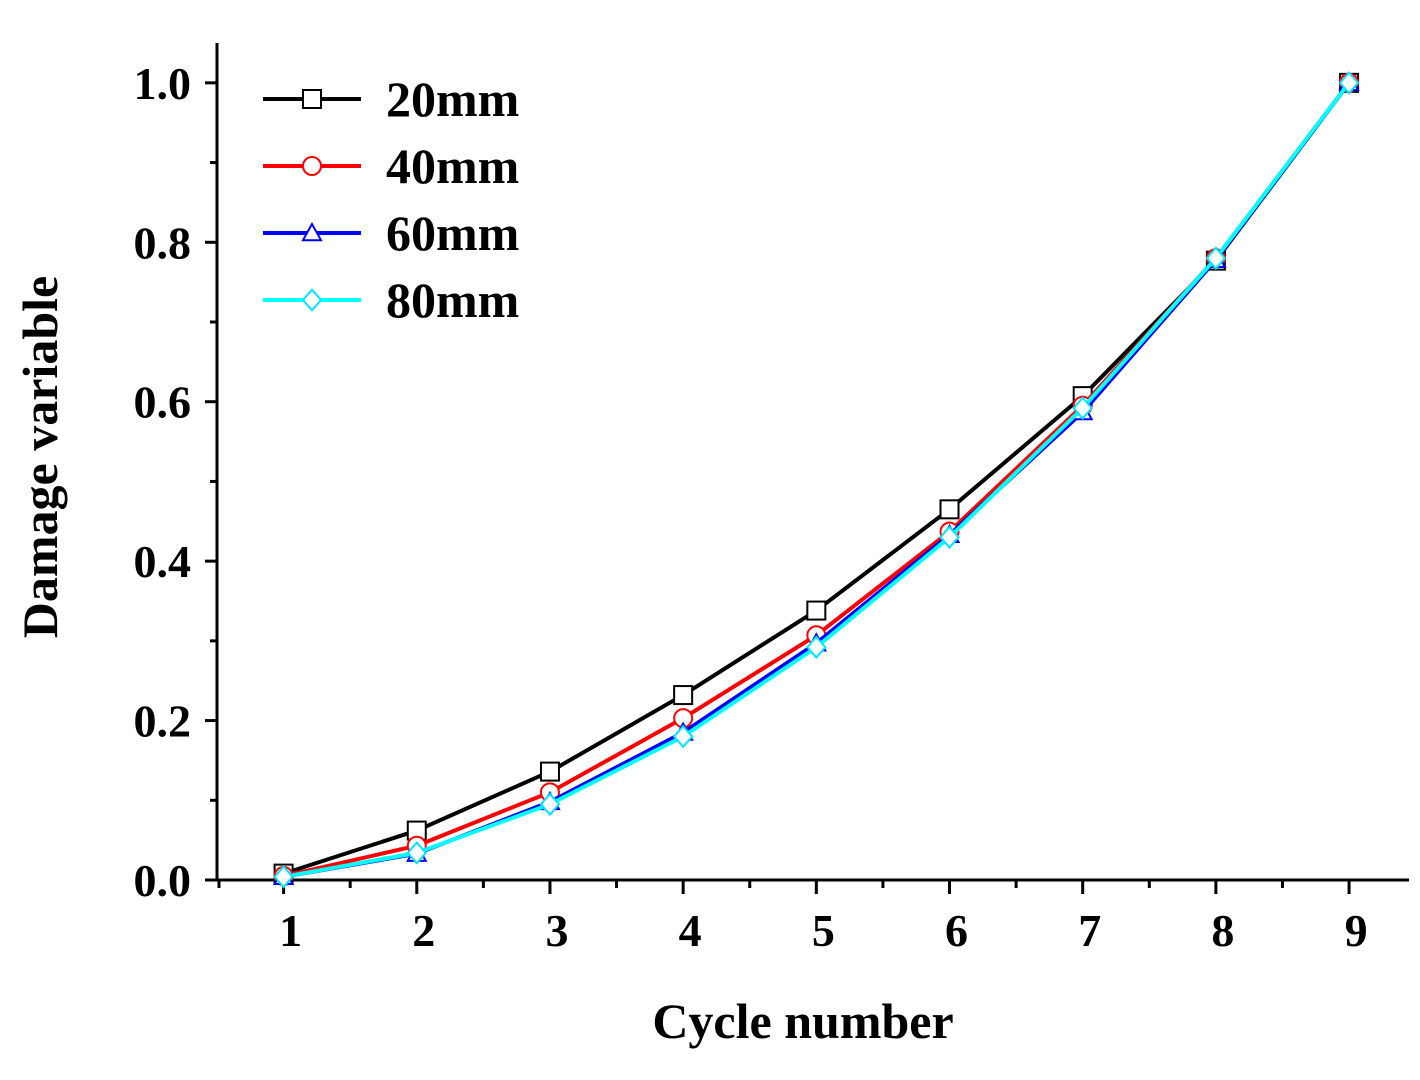 The image size is (1420, 1080). I want to click on x-axis-title: Cycle number, so click(802, 1021).